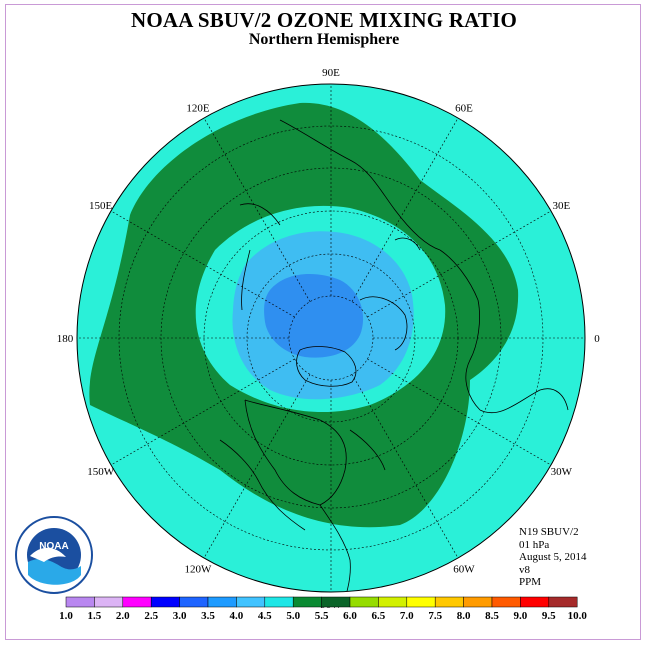  What do you see at coordinates (66, 616) in the screenshot?
I see `color-scale-label: 1.0` at bounding box center [66, 616].